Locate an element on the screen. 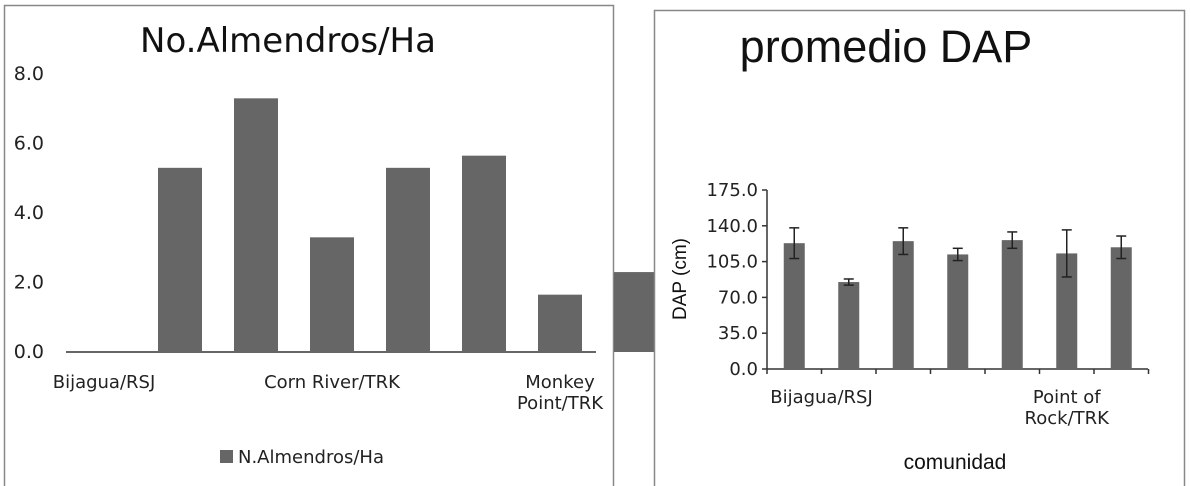 This screenshot has height=486, width=1191. x-tick-label-line: Corn River/TRK is located at coordinates (332, 382).